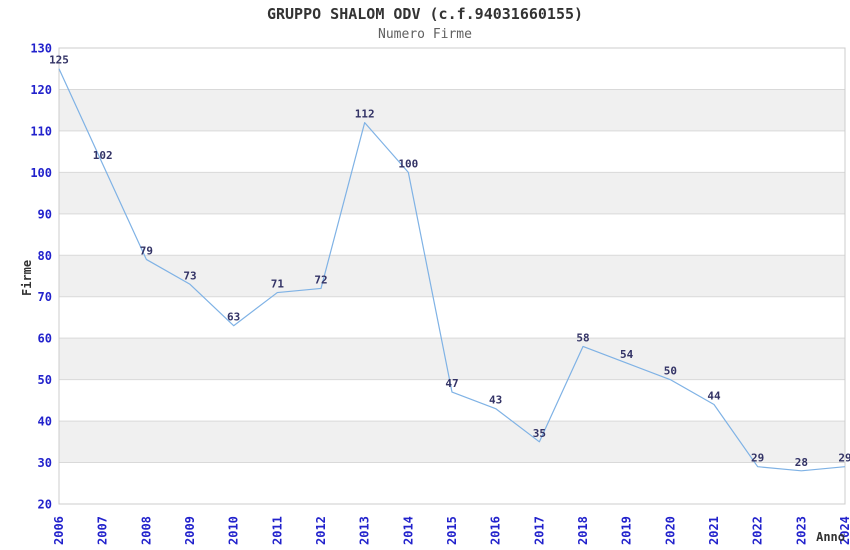 The height and width of the screenshot is (550, 850). Describe the element at coordinates (670, 371) in the screenshot. I see `data-point-label: 50` at that location.